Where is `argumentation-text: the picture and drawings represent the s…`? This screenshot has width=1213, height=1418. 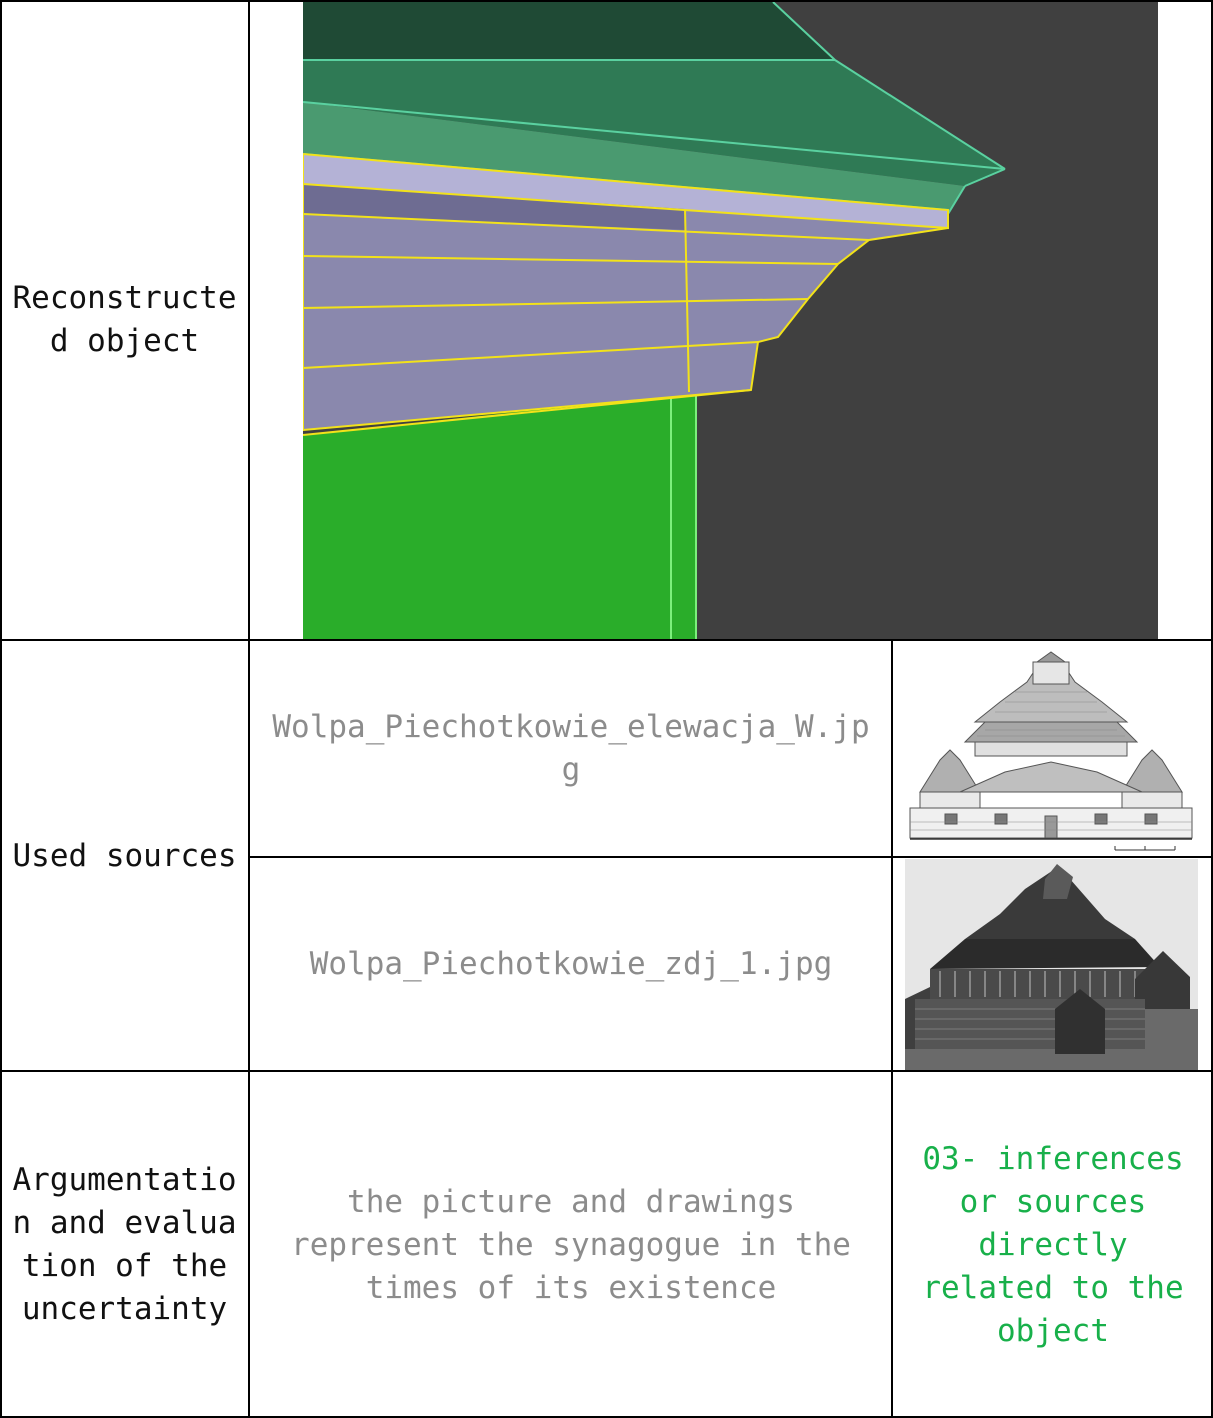 argumentation-text: the picture and drawings represent the s… is located at coordinates (571, 1244).